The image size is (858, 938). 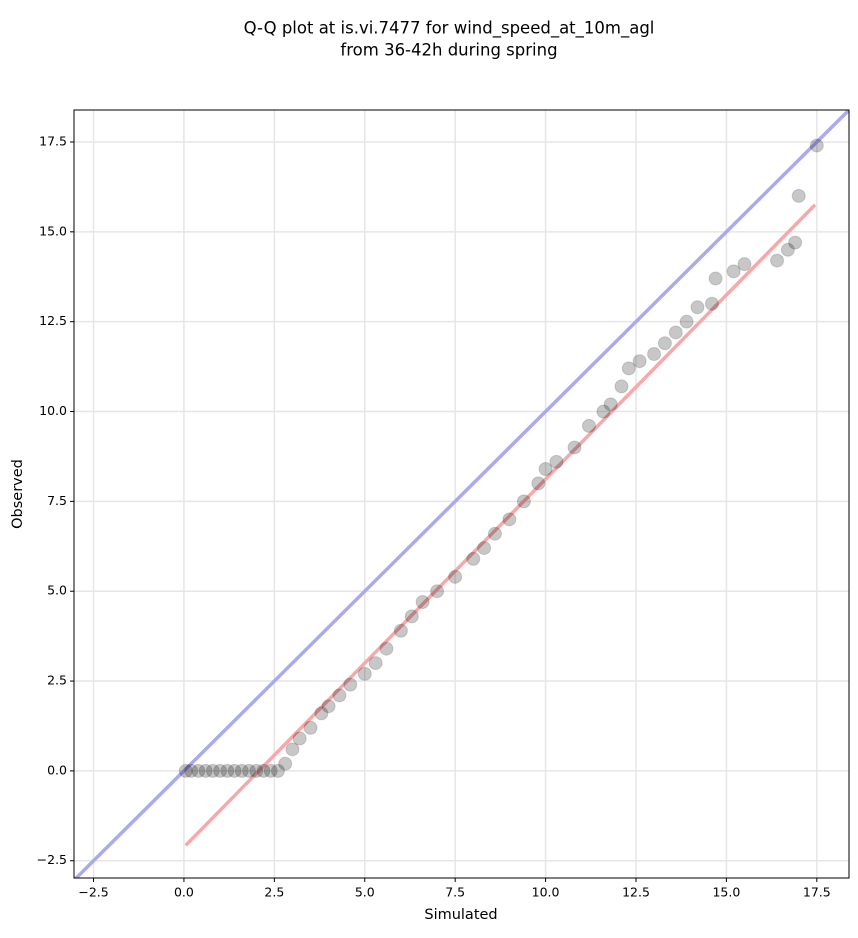 What do you see at coordinates (53, 230) in the screenshot?
I see `y-tick-label: 15.0` at bounding box center [53, 230].